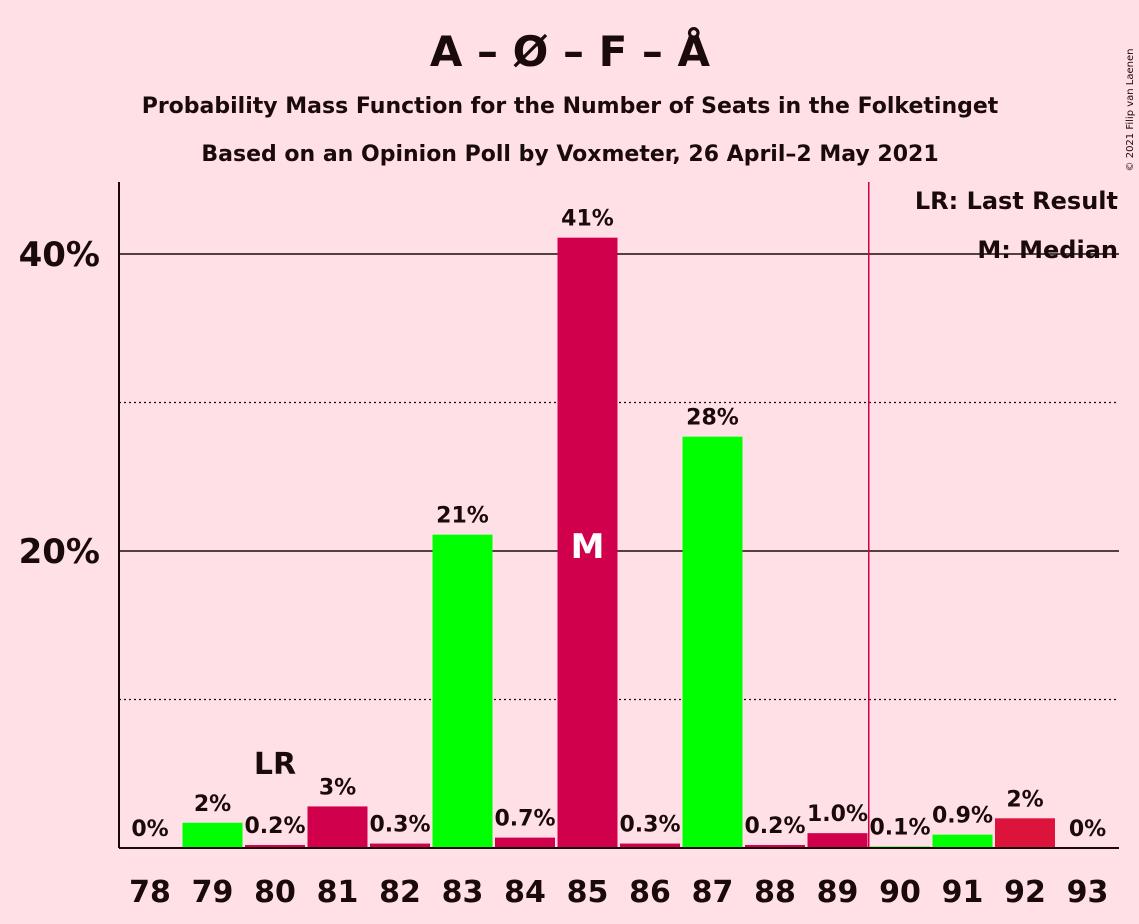 Image resolution: width=1139 pixels, height=924 pixels. What do you see at coordinates (213, 892) in the screenshot?
I see `x-tick-79: 79` at bounding box center [213, 892].